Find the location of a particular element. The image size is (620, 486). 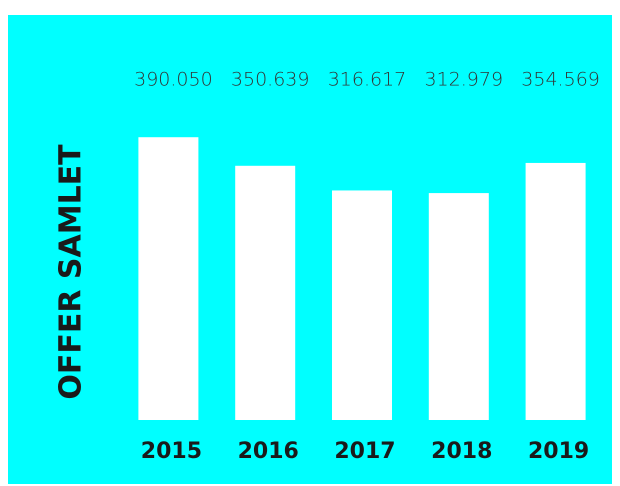

value-label: 316.617 is located at coordinates (367, 80).